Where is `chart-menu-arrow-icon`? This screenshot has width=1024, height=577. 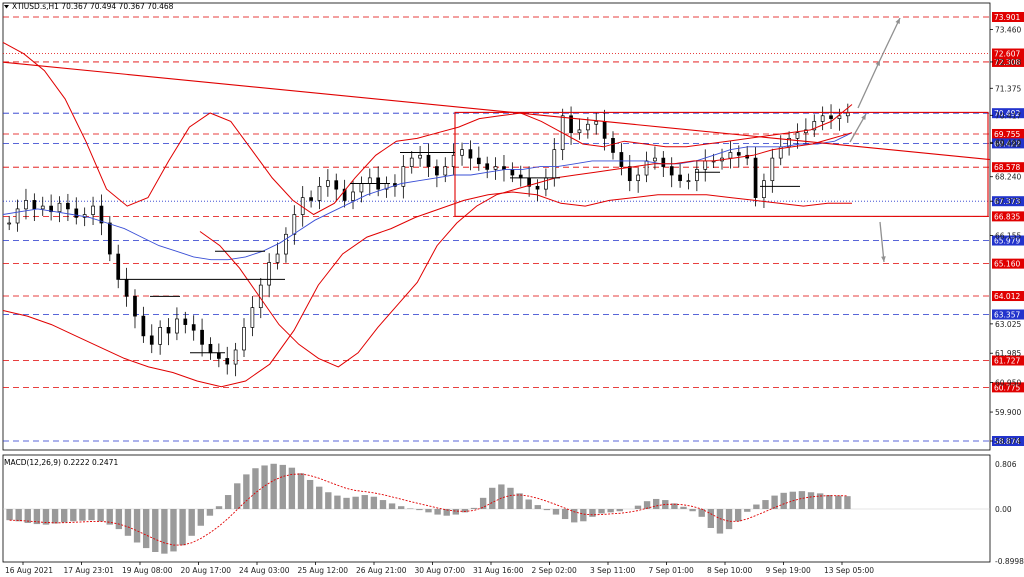
chart-menu-arrow-icon is located at coordinates (6, 7).